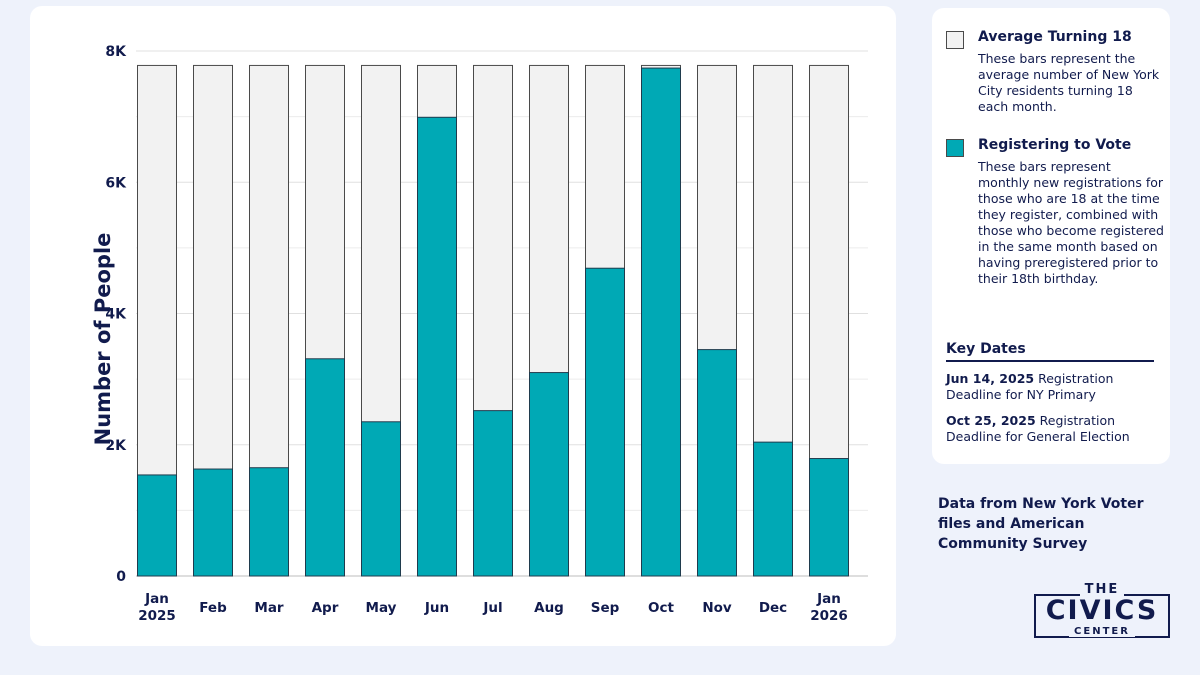 The image size is (1200, 675). Describe the element at coordinates (1050, 351) in the screenshot. I see `key-dates-heading: Key Dates` at that location.